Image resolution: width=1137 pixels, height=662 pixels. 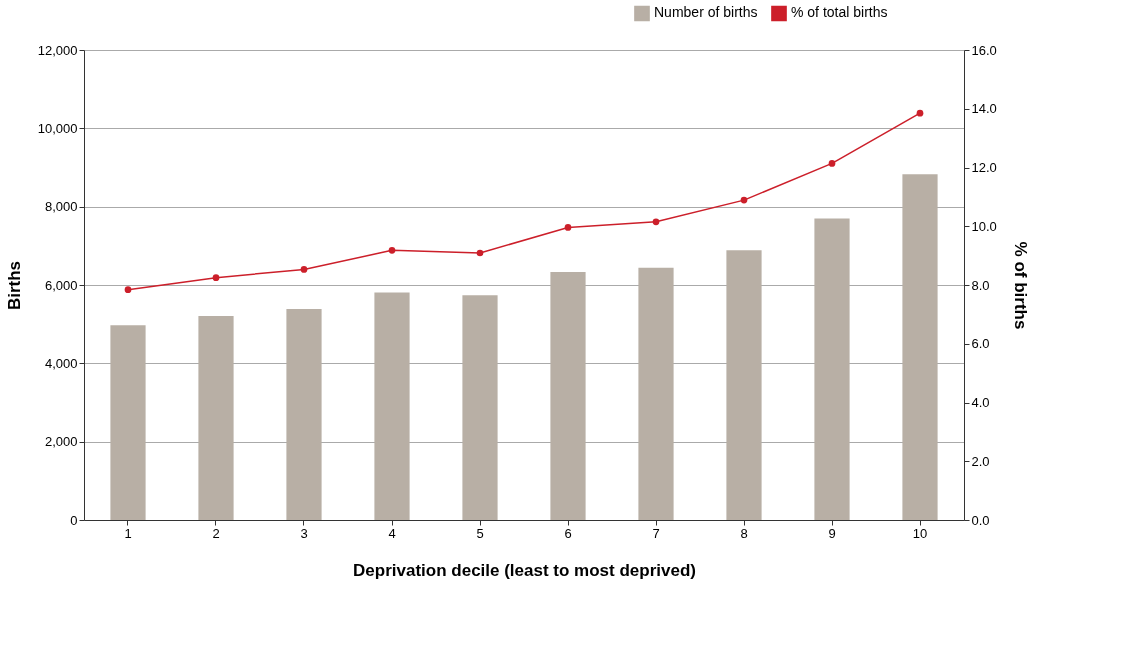 I want to click on y2-tick-label: 16.0, so click(x=984, y=50).